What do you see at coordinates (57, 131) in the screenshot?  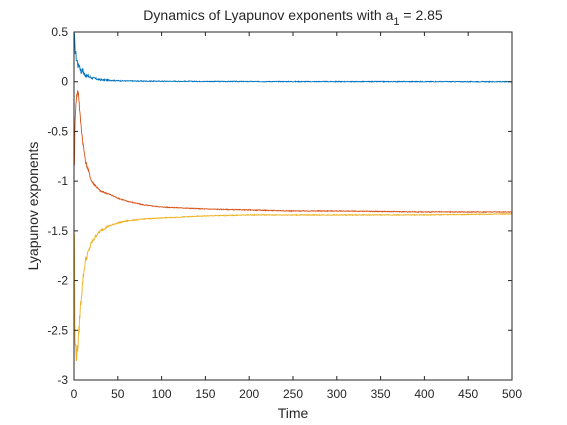 I see `y-tick-label: -0.5` at bounding box center [57, 131].